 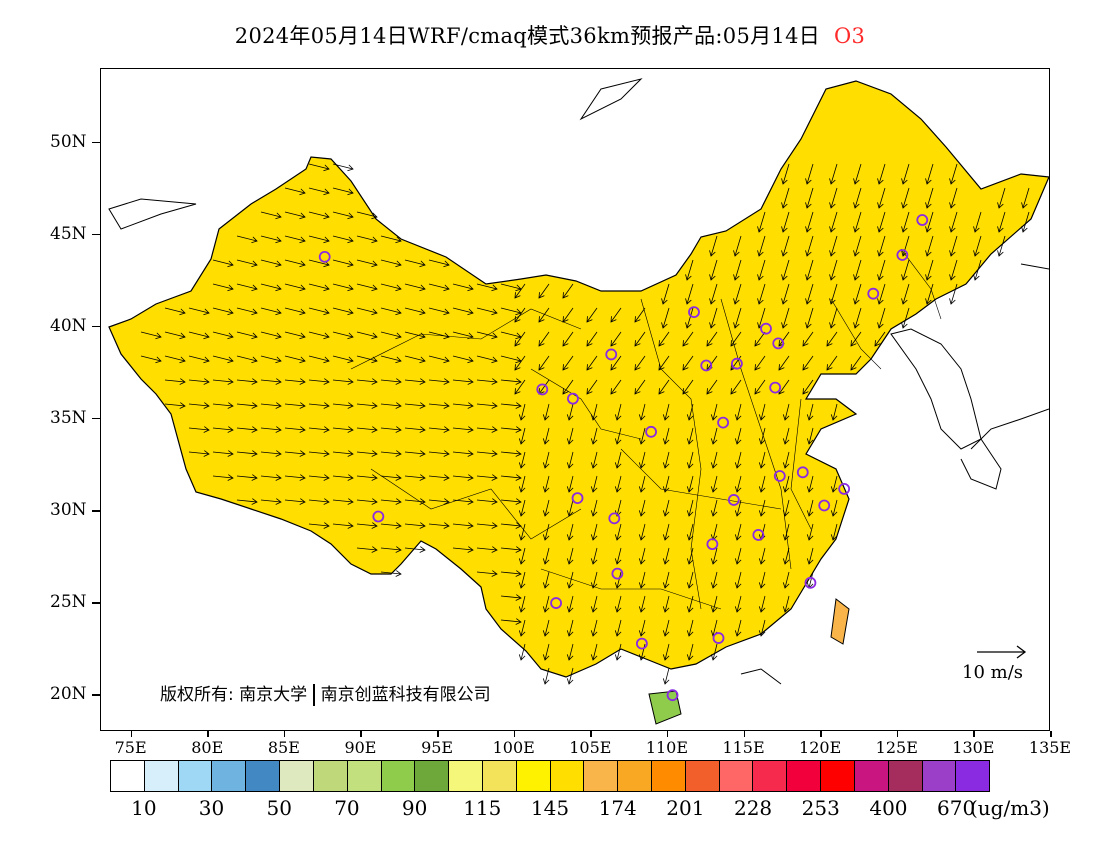 I want to click on title-species: O3, so click(x=850, y=36).